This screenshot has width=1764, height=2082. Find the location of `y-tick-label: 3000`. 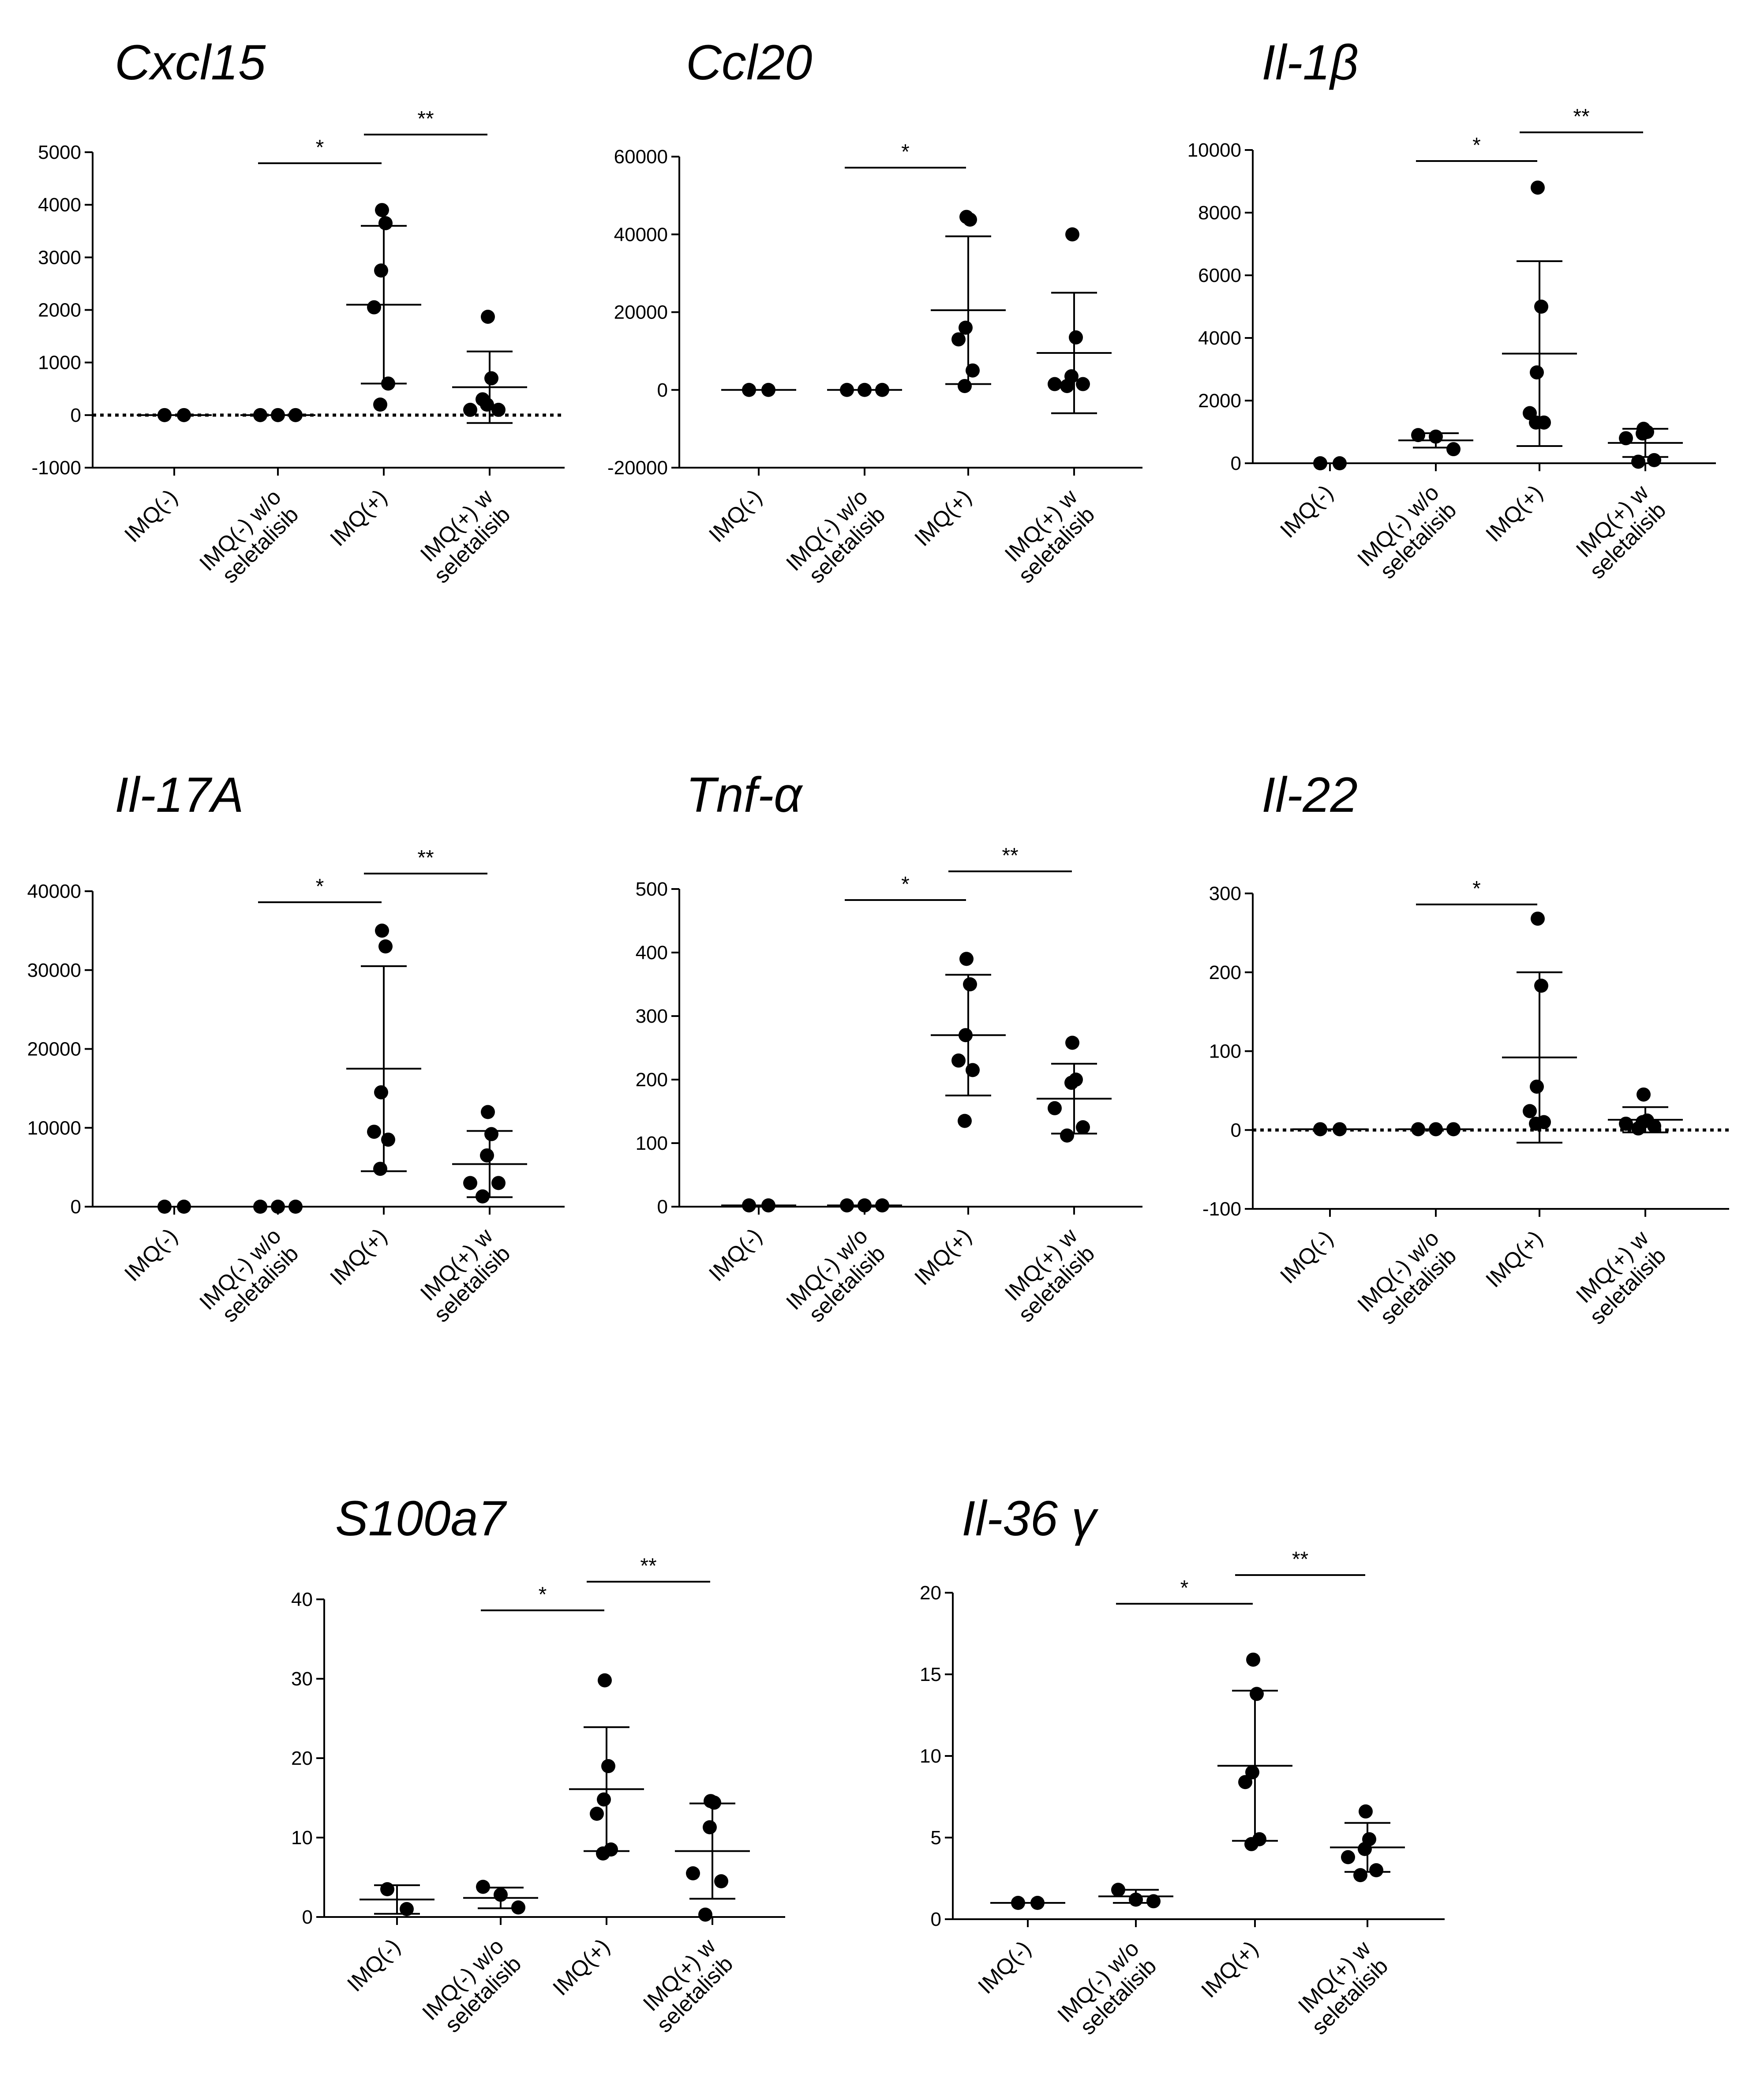

y-tick-label: 3000 is located at coordinates (59, 257).